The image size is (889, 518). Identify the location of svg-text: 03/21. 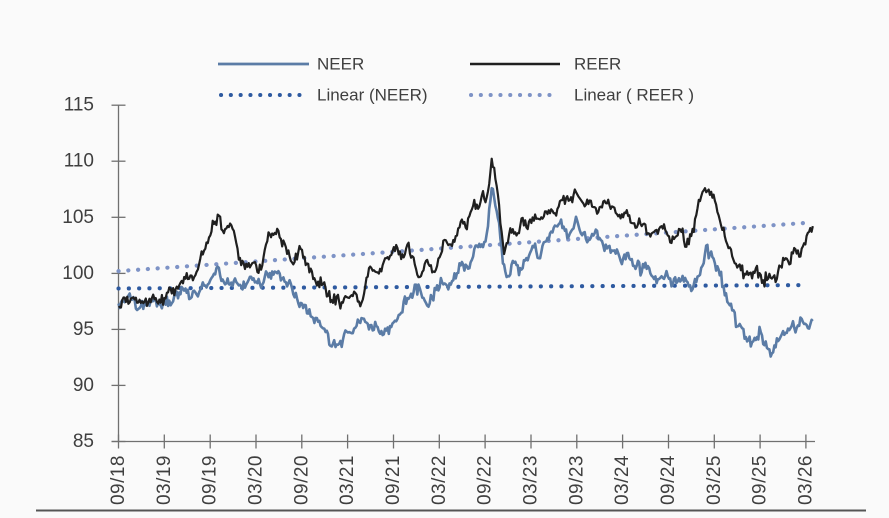
(347, 480).